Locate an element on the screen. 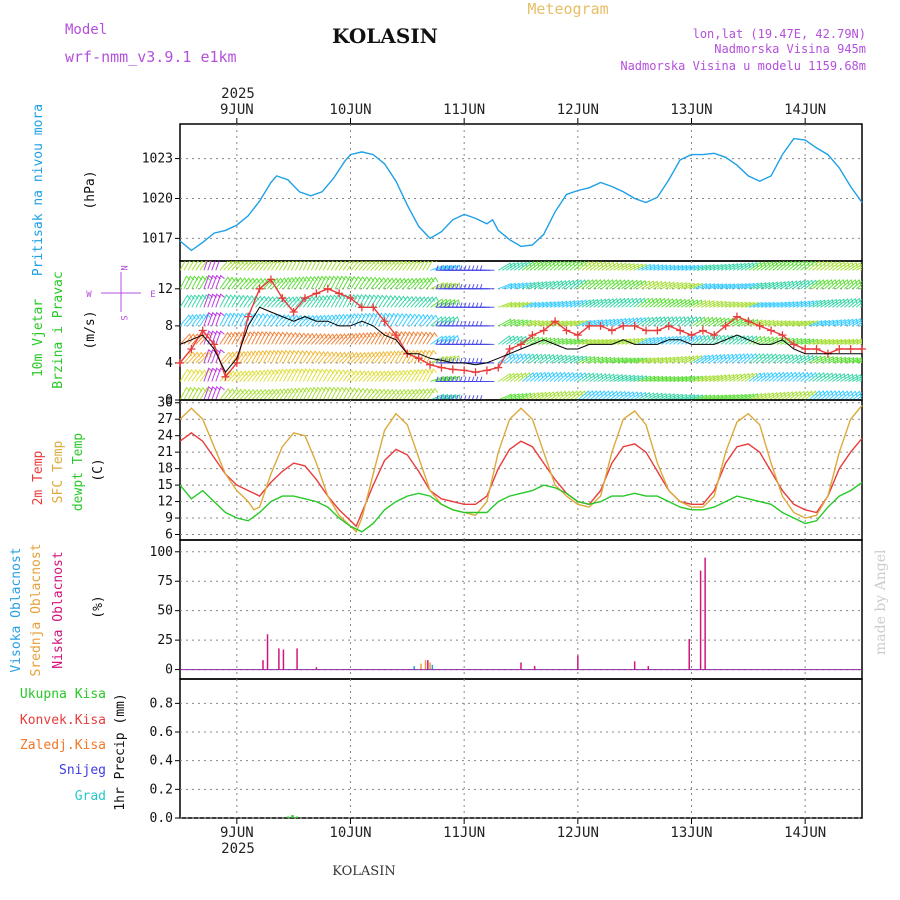  wind-ytick-label: 0 is located at coordinates (169, 400).